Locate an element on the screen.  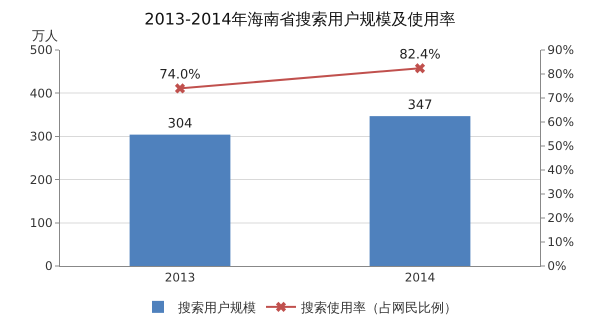
y2-tick-label: 90% is located at coordinates (560, 50).